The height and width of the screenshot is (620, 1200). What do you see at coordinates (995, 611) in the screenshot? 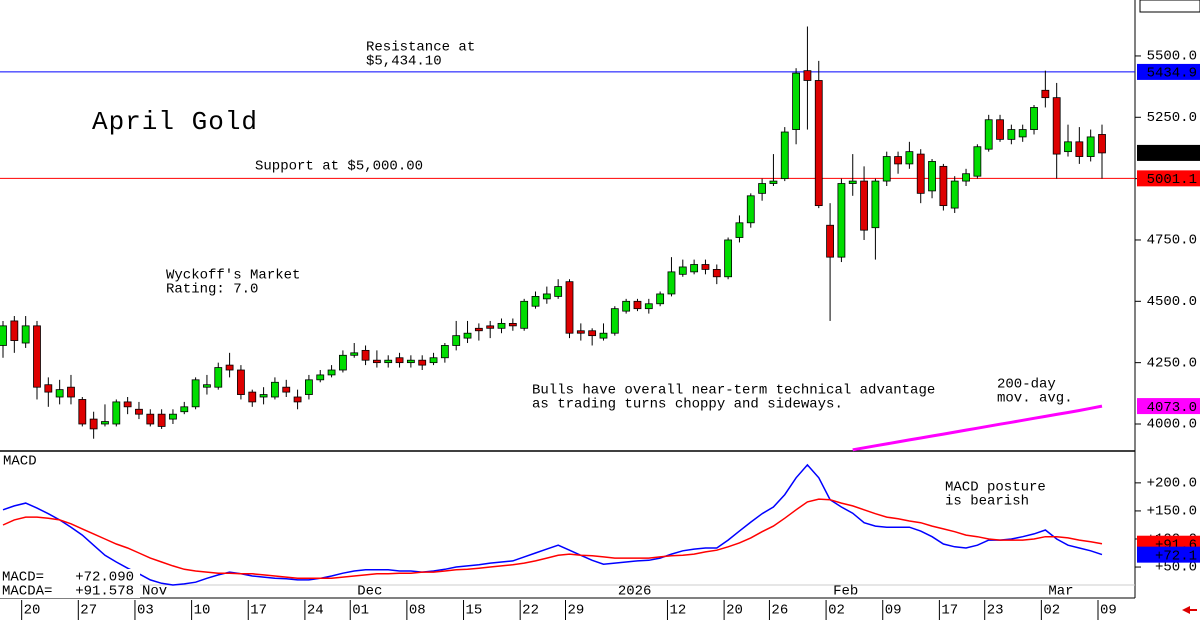
I see `x-tick-label: 23` at bounding box center [995, 611].